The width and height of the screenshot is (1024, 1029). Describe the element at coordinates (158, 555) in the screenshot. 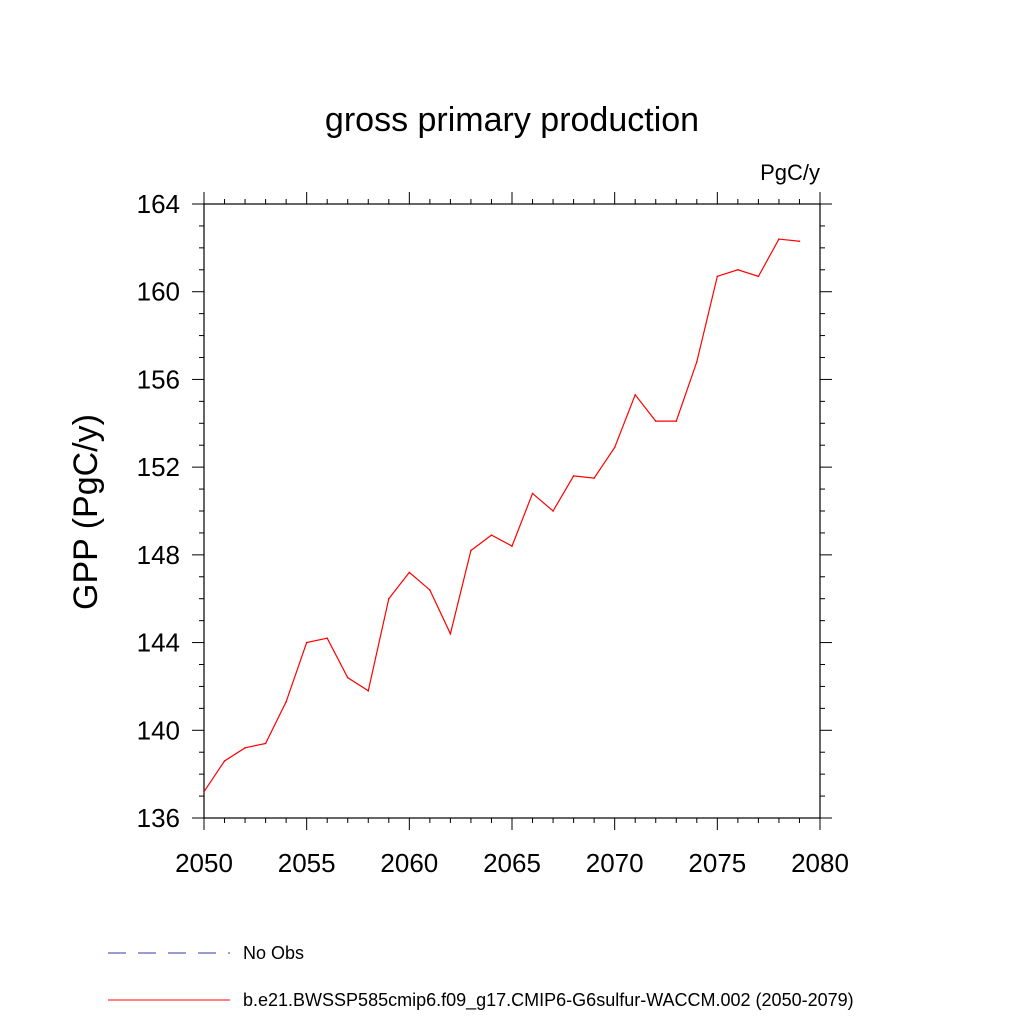

I see `y-tick-label: 148` at that location.